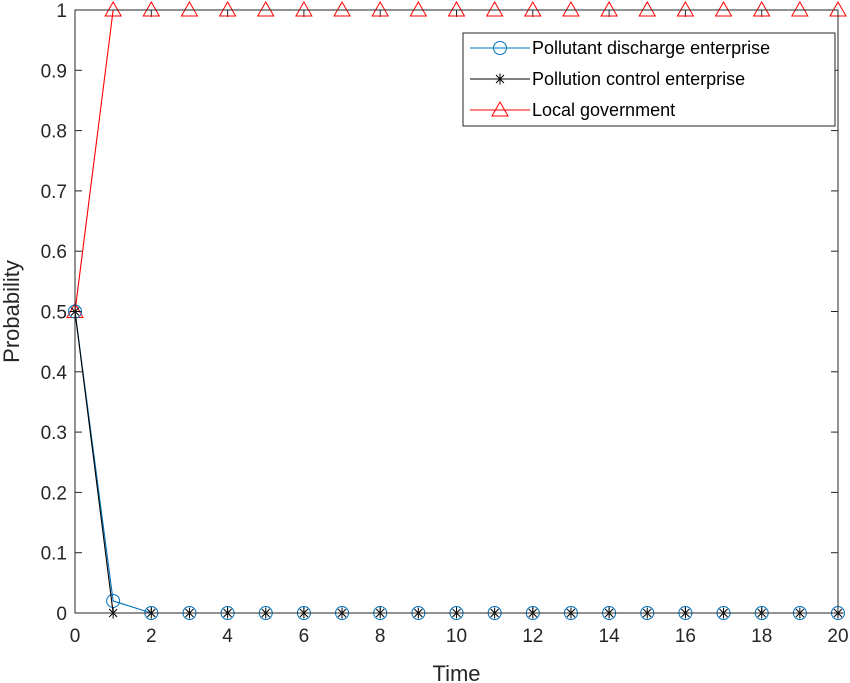 This screenshot has height=683, width=850. I want to click on legend-label: Local government, so click(603, 110).